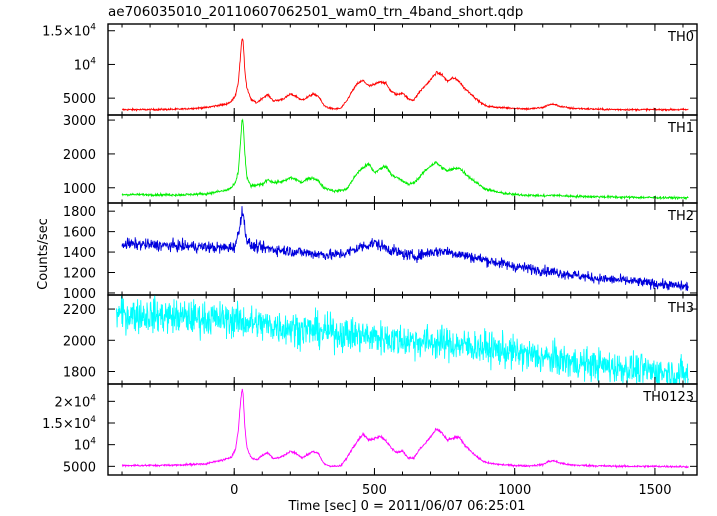 This screenshot has width=717, height=516. What do you see at coordinates (76, 401) in the screenshot?
I see `y-tick-label: 2×10⁴` at bounding box center [76, 401].